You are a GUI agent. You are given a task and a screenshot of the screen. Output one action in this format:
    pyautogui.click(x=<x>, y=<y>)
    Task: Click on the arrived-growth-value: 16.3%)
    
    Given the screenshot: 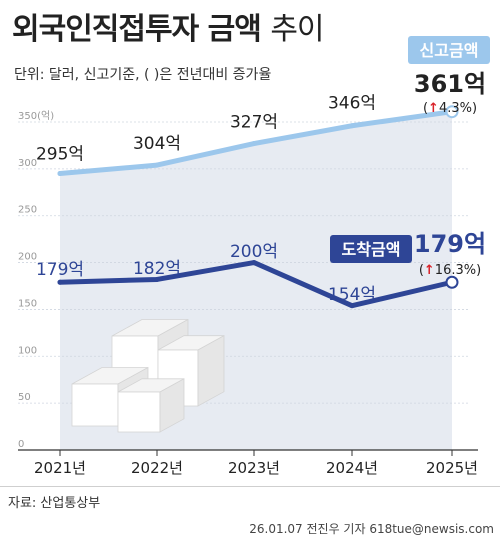 What is the action you would take?
    pyautogui.click(x=458, y=270)
    